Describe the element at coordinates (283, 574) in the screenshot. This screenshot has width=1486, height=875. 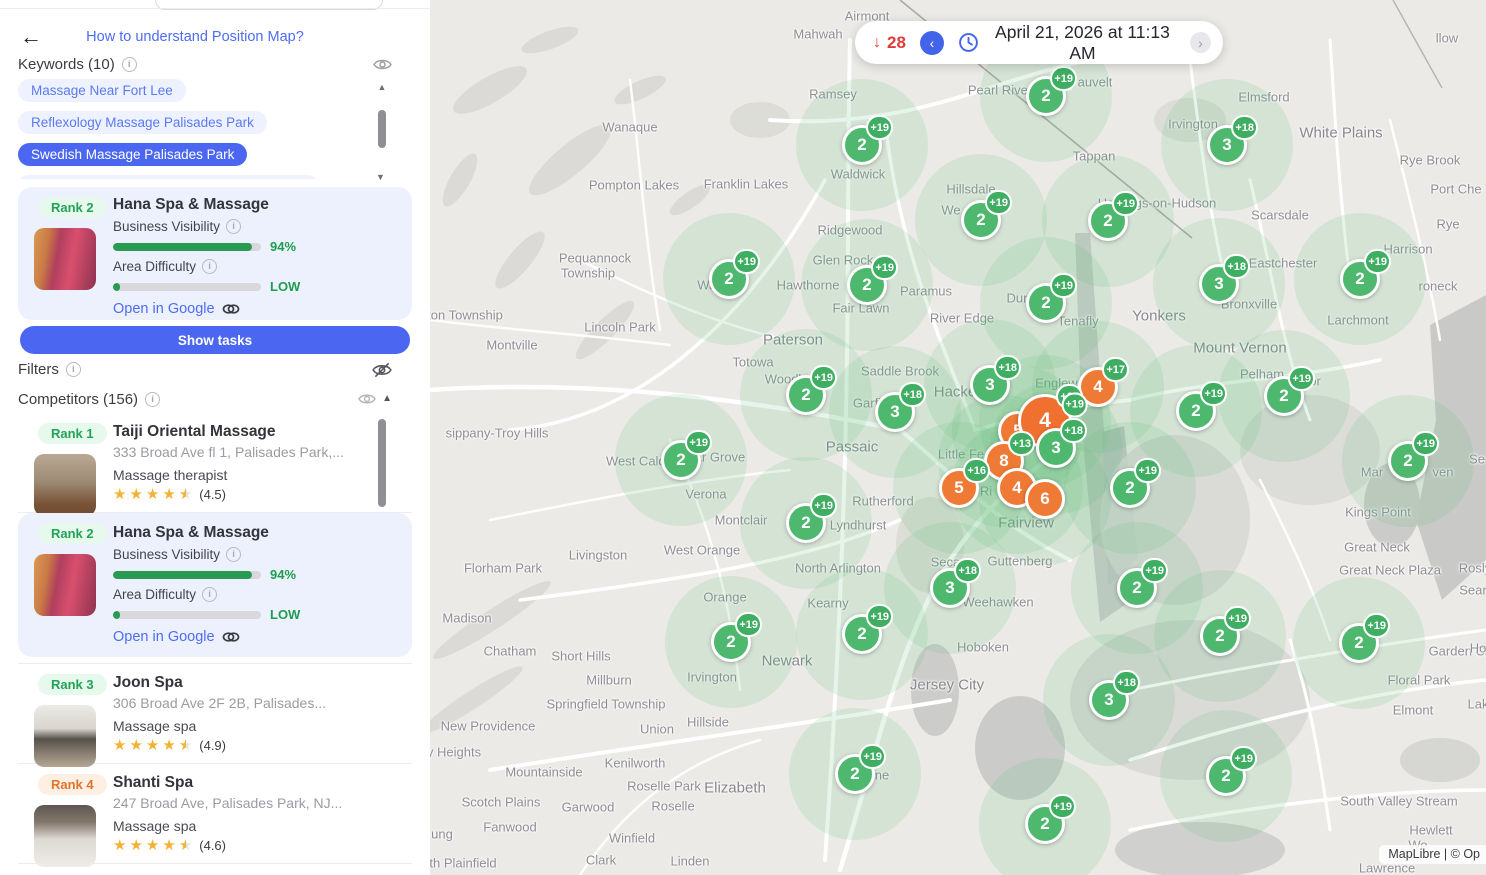
I see `visibility-value: 94%` at that location.